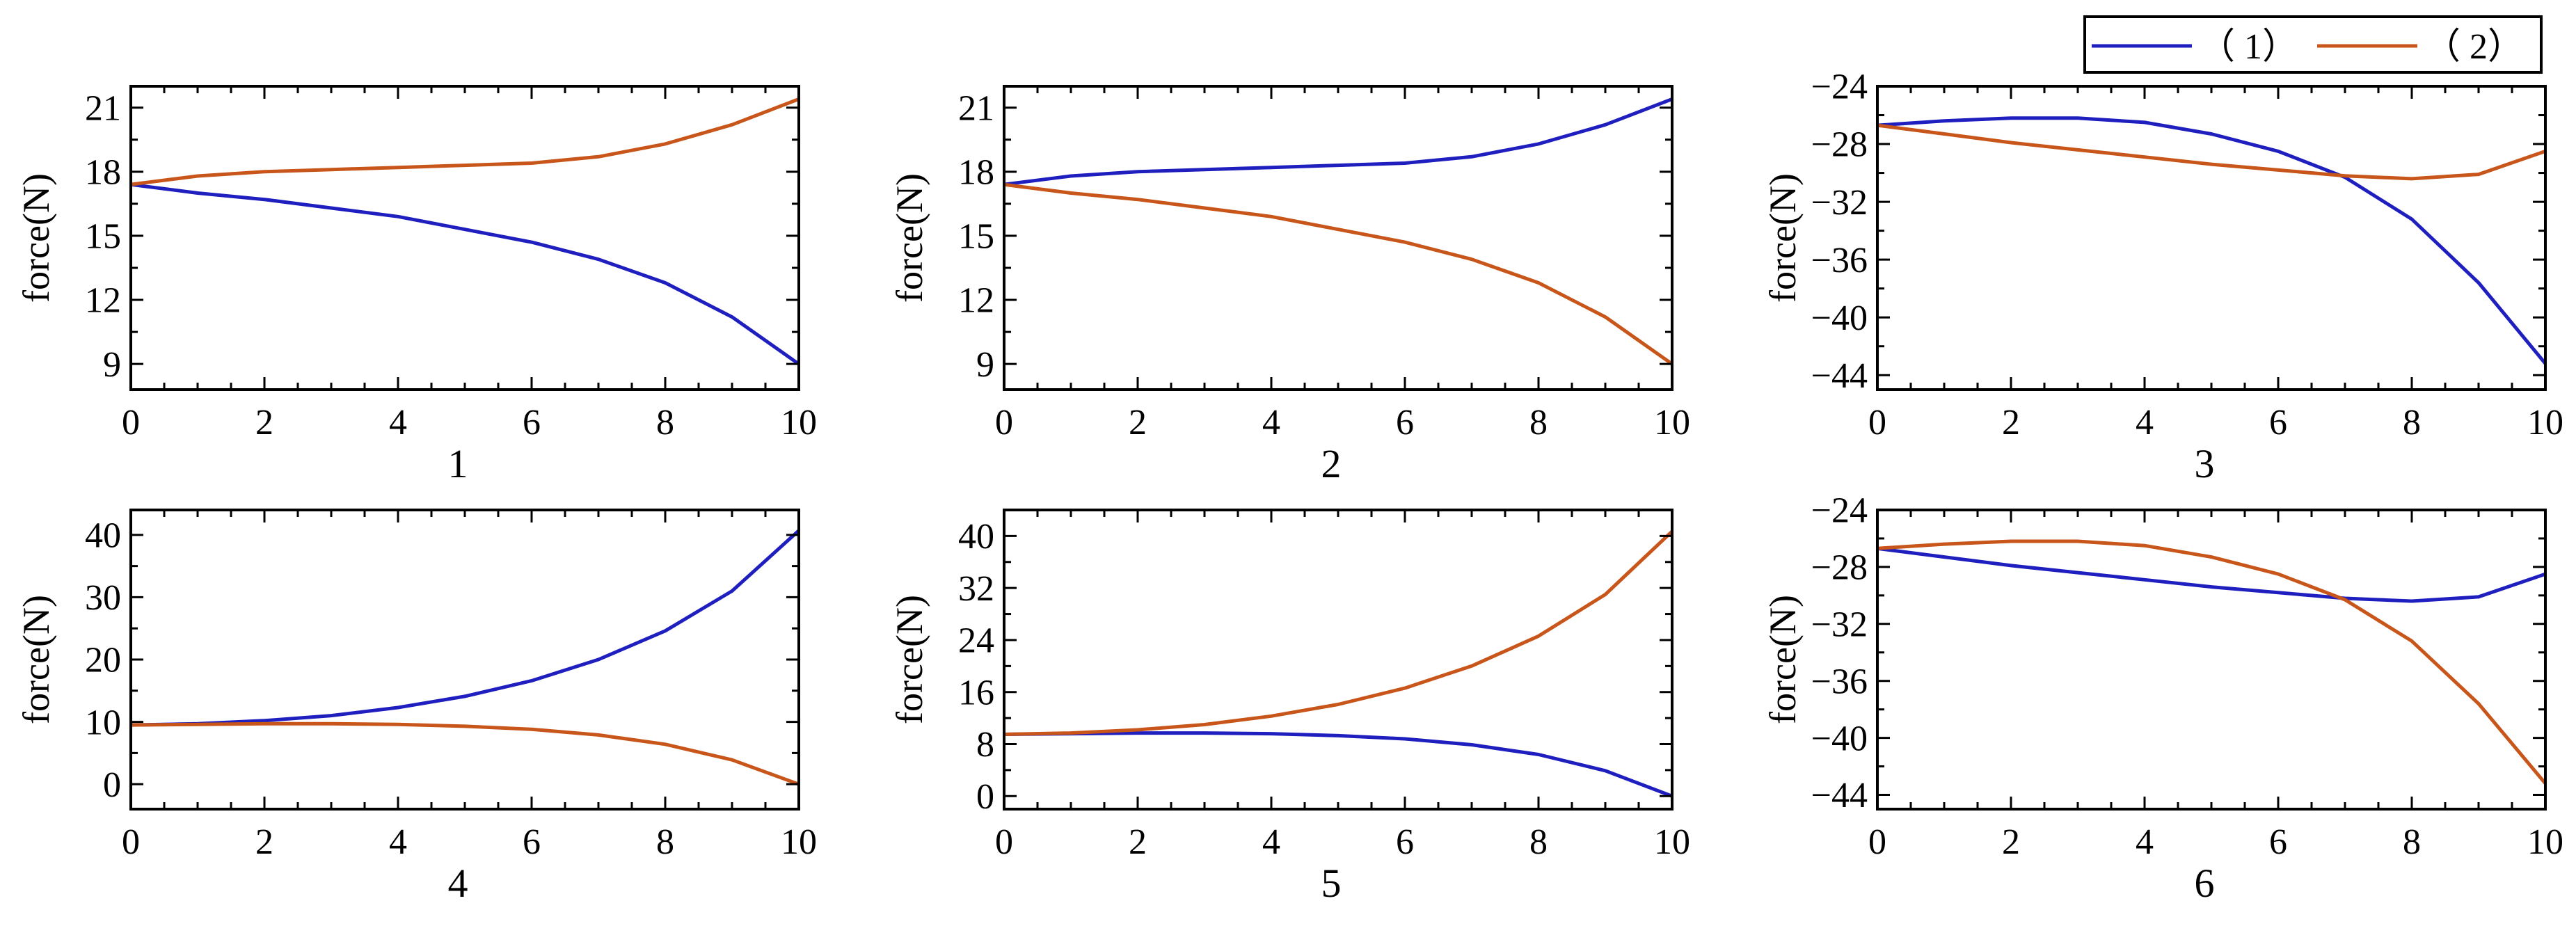  Describe the element at coordinates (458, 463) in the screenshot. I see `subplot-title: 1` at that location.